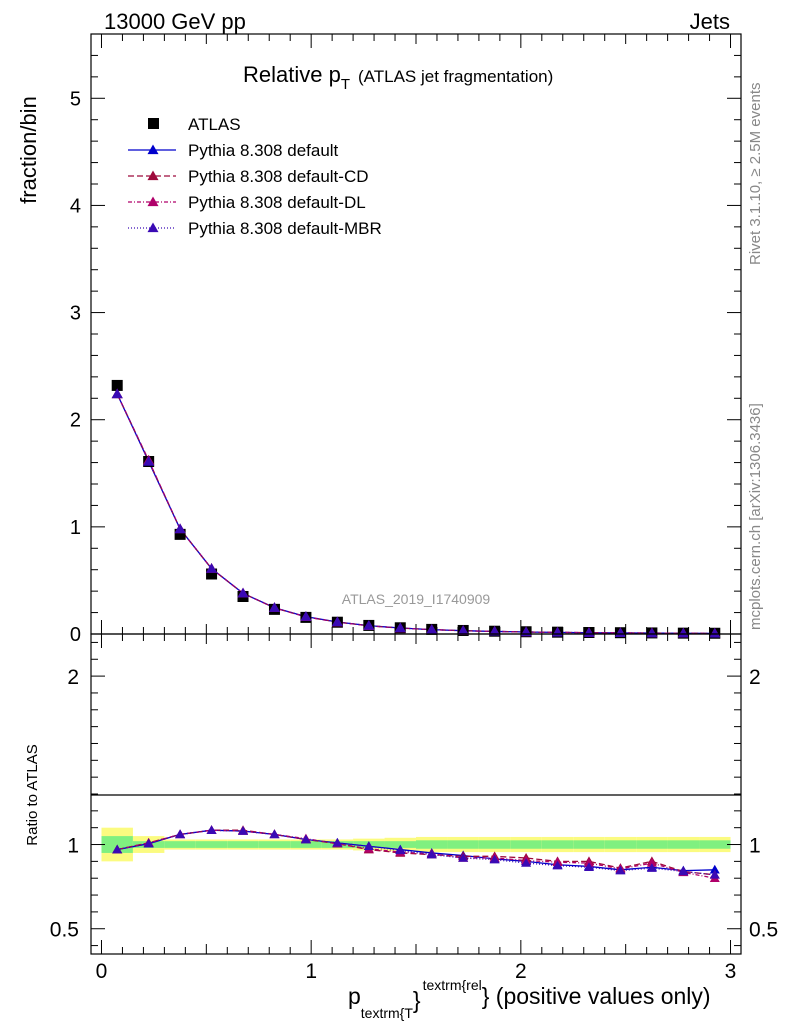  What do you see at coordinates (102, 971) in the screenshot?
I see `ratio-xtick-label: 0` at bounding box center [102, 971].